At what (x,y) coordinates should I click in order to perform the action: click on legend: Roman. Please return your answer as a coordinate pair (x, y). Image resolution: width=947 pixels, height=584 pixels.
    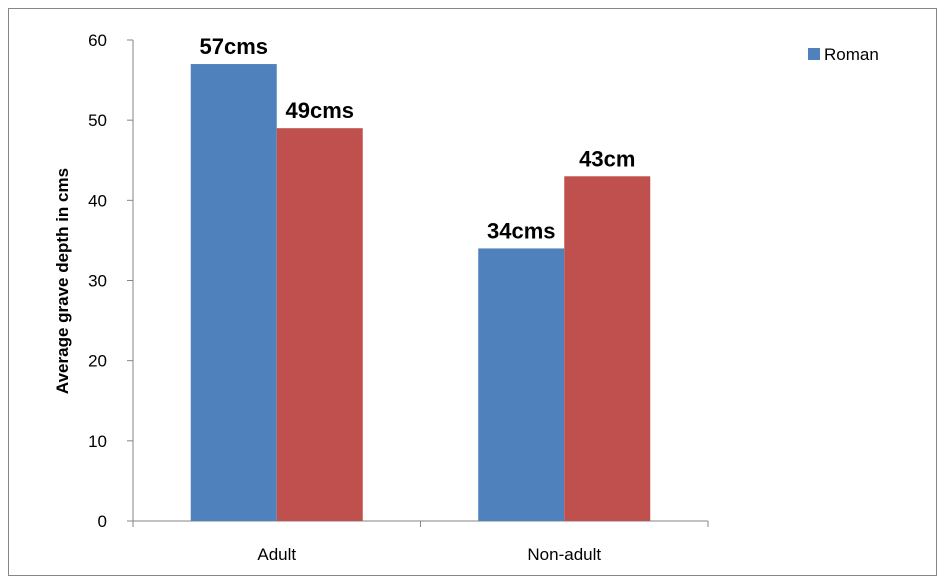
    Looking at the image, I should click on (843, 54).